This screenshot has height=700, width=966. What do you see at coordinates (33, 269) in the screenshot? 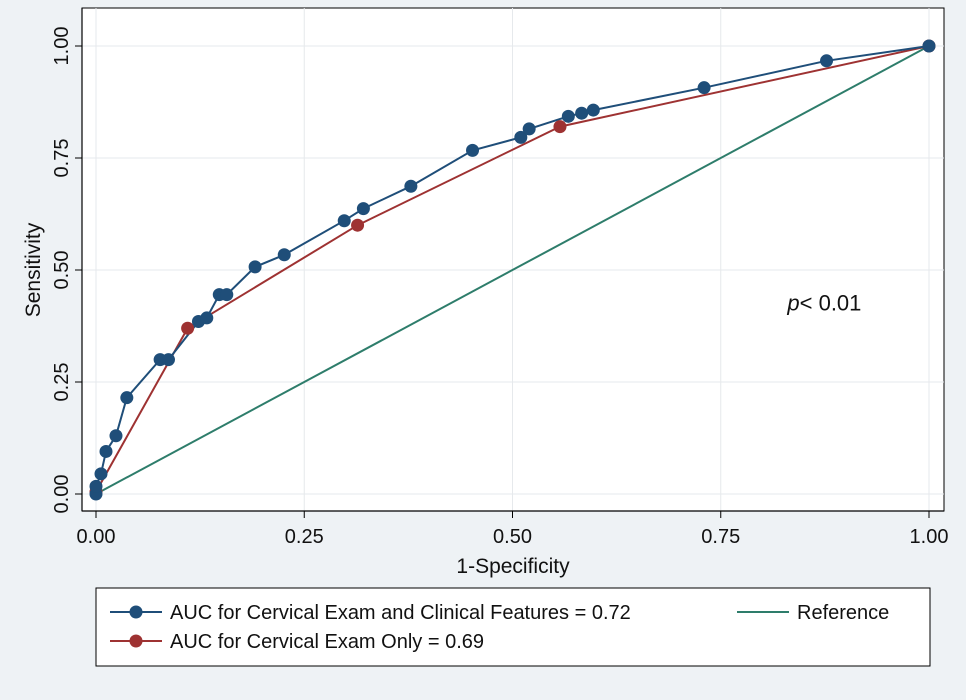
I see `y-axis-label: Sensitivity` at bounding box center [33, 269].